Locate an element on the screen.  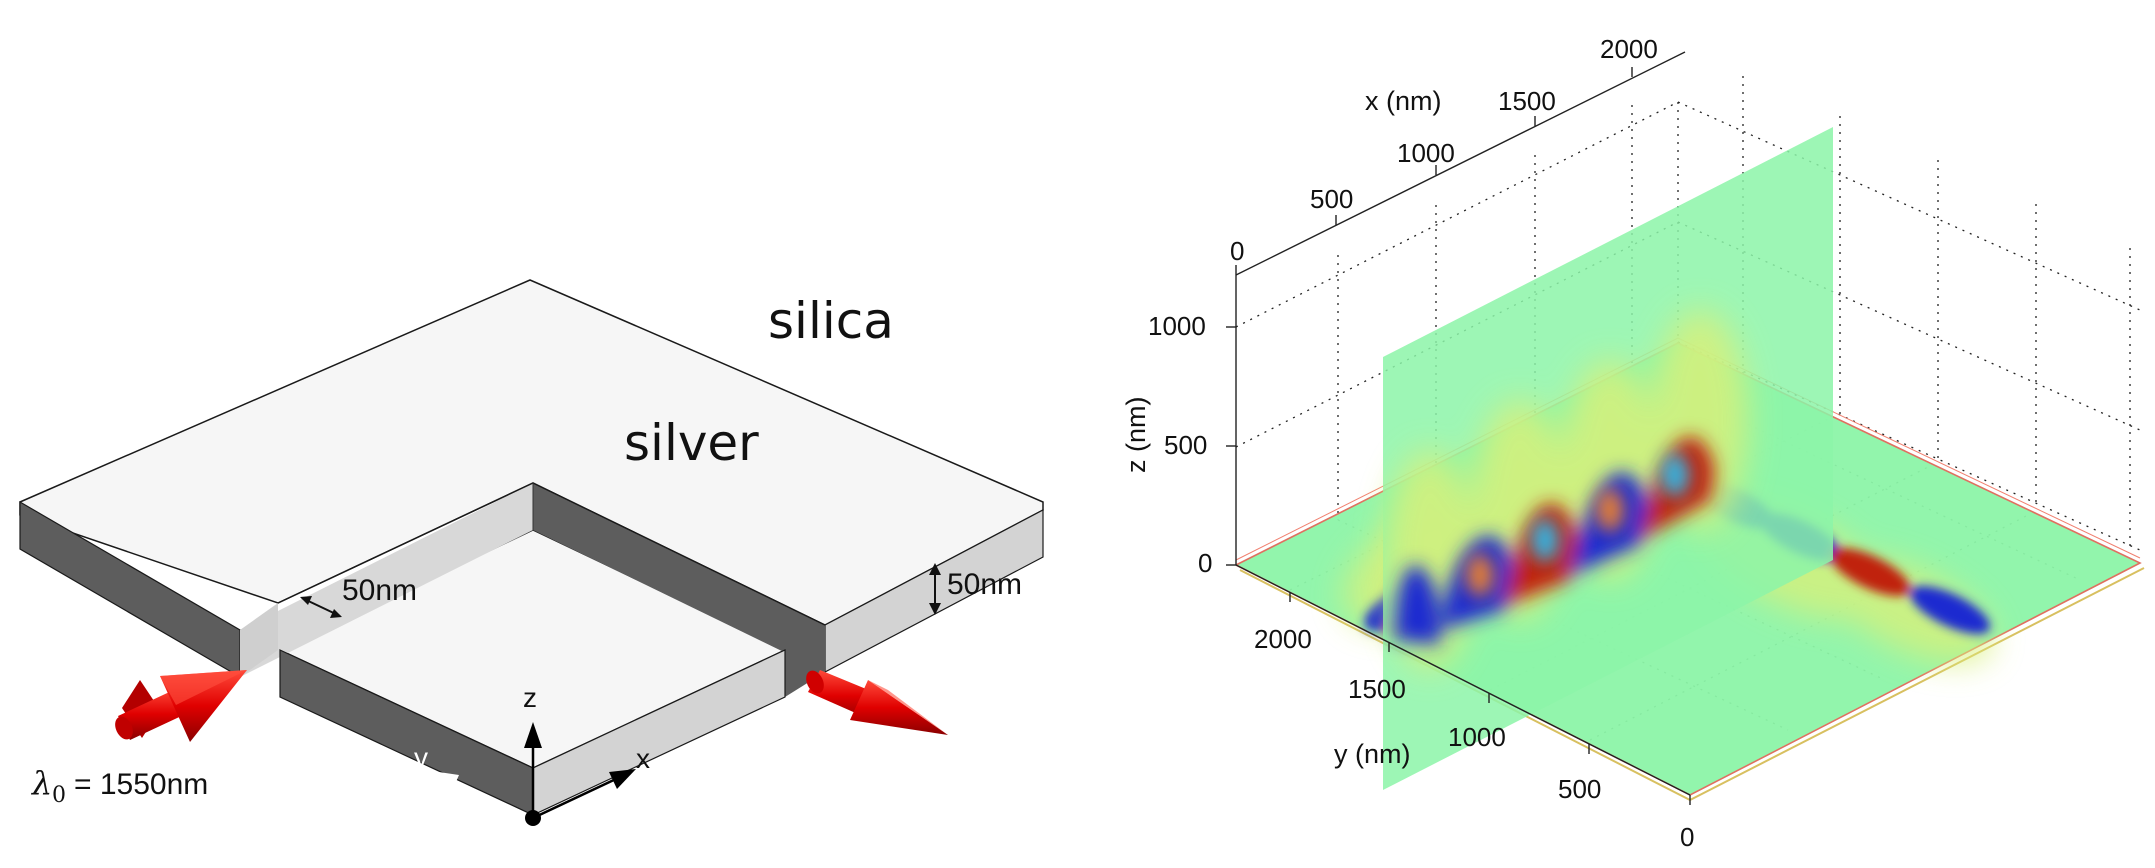
z-axis-label: z (nm) is located at coordinates (1136, 435).